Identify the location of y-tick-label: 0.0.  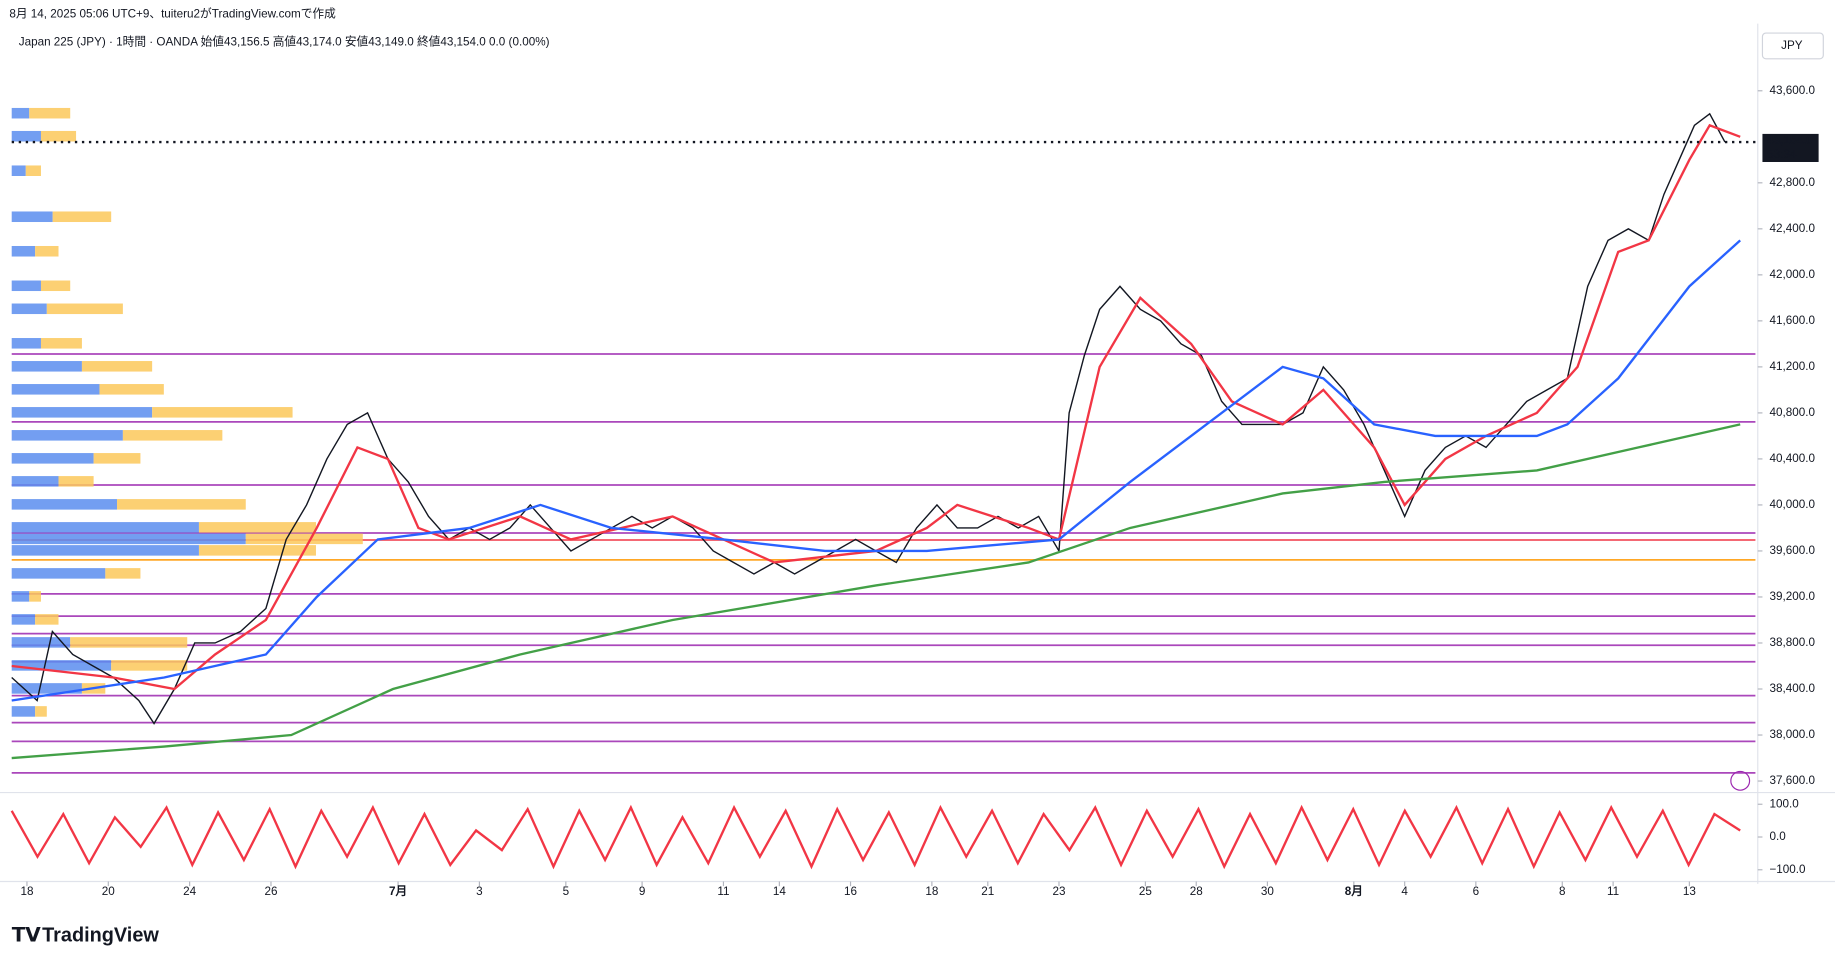
(1777, 836).